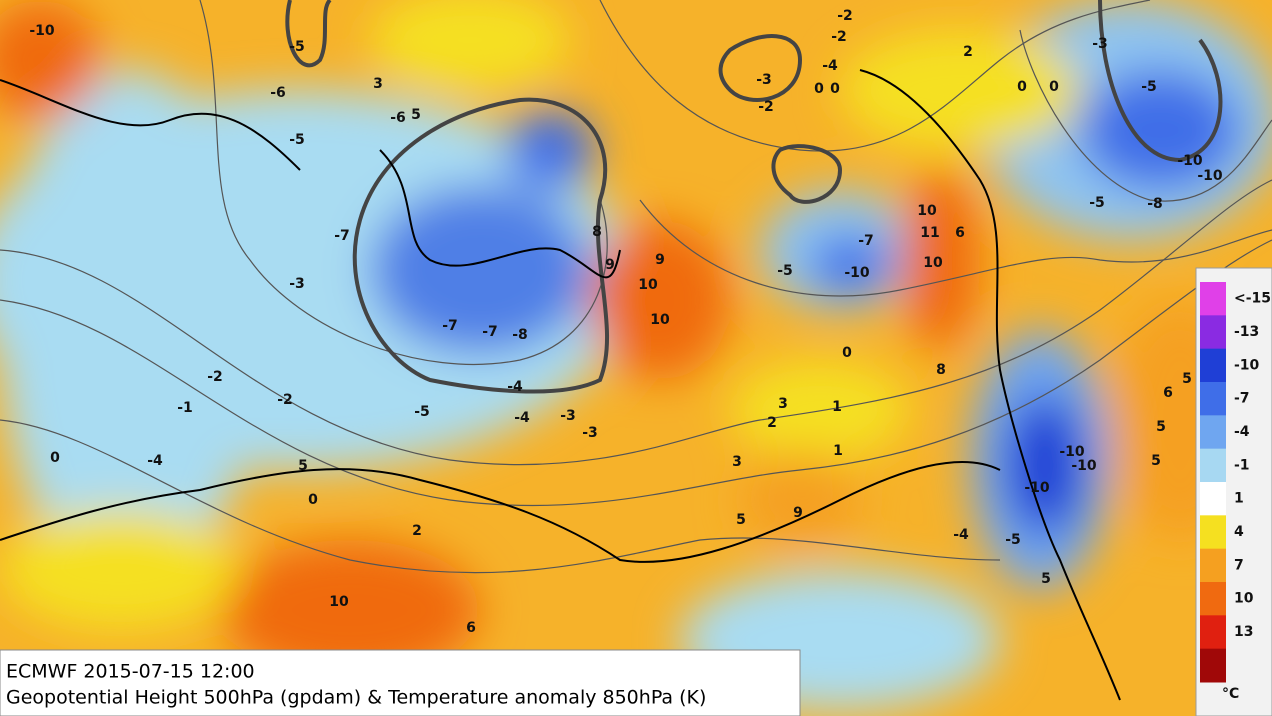  Describe the element at coordinates (130, 672) in the screenshot. I see `title: ECMWF 2015-07-15 12:00` at that location.